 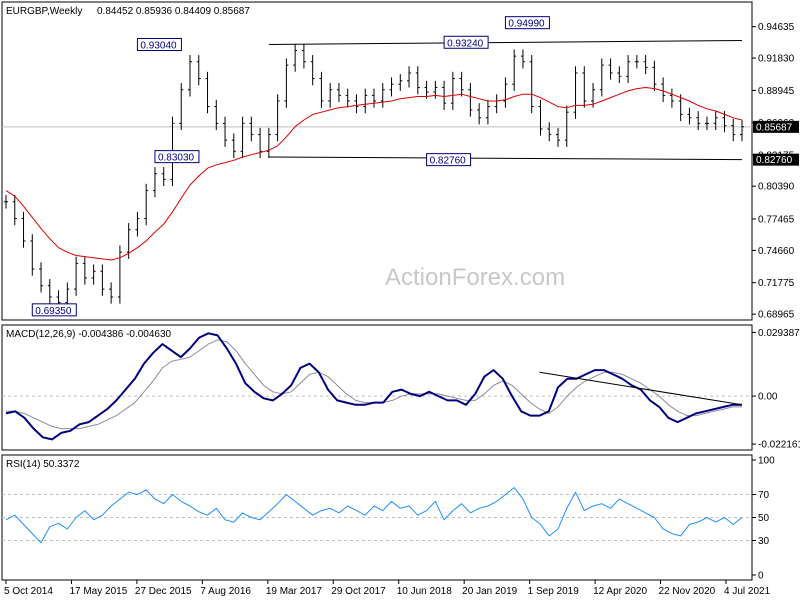 I want to click on price-y-tick-label: 0.74660, so click(x=776, y=251).